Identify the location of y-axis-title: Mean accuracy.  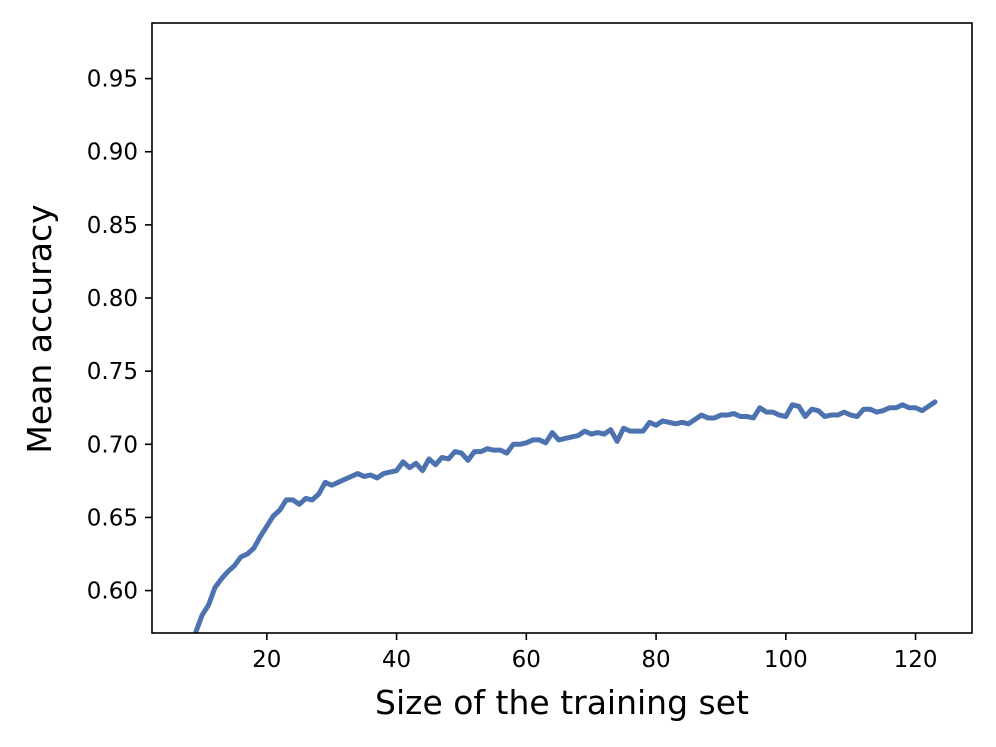
(39, 328).